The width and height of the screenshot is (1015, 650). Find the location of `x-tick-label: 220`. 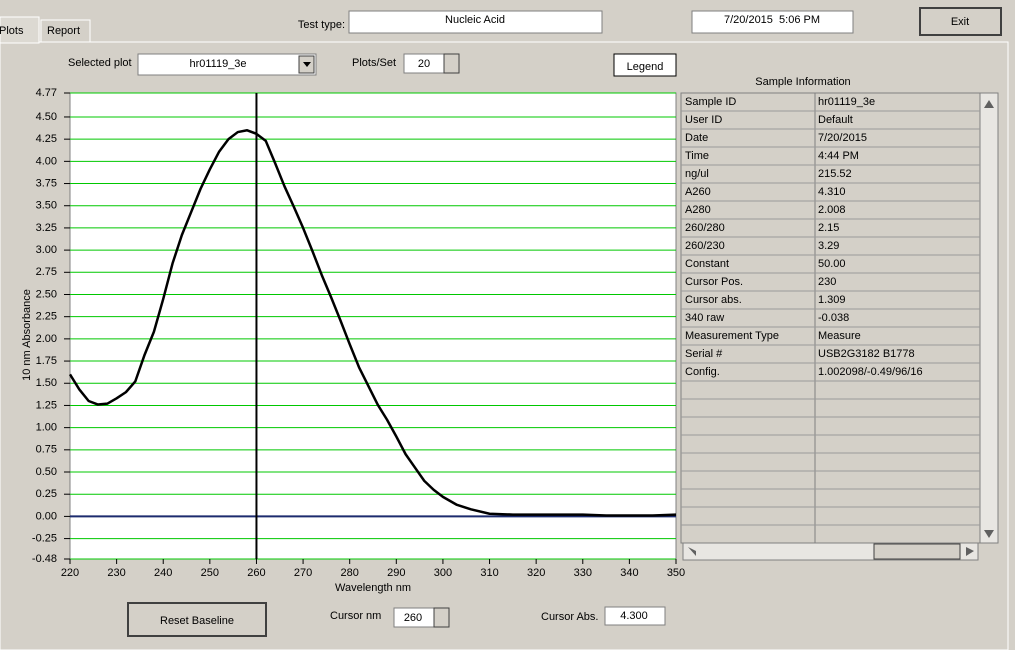

x-tick-label: 220 is located at coordinates (70, 573).